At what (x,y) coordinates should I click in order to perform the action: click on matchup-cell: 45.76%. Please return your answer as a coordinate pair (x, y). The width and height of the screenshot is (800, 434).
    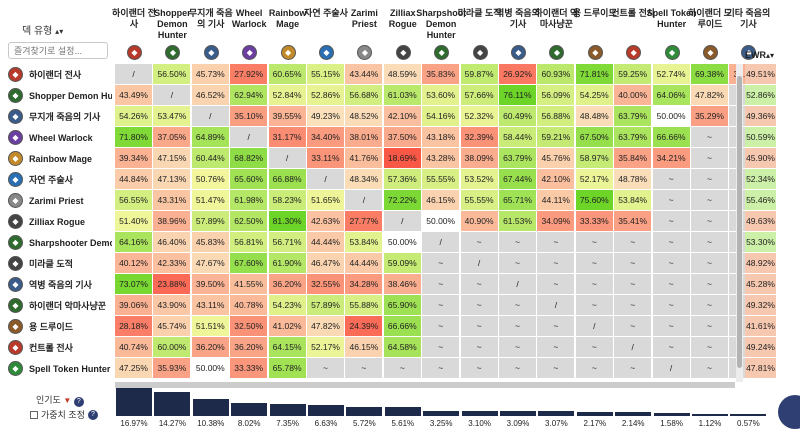
    Looking at the image, I should click on (556, 158).